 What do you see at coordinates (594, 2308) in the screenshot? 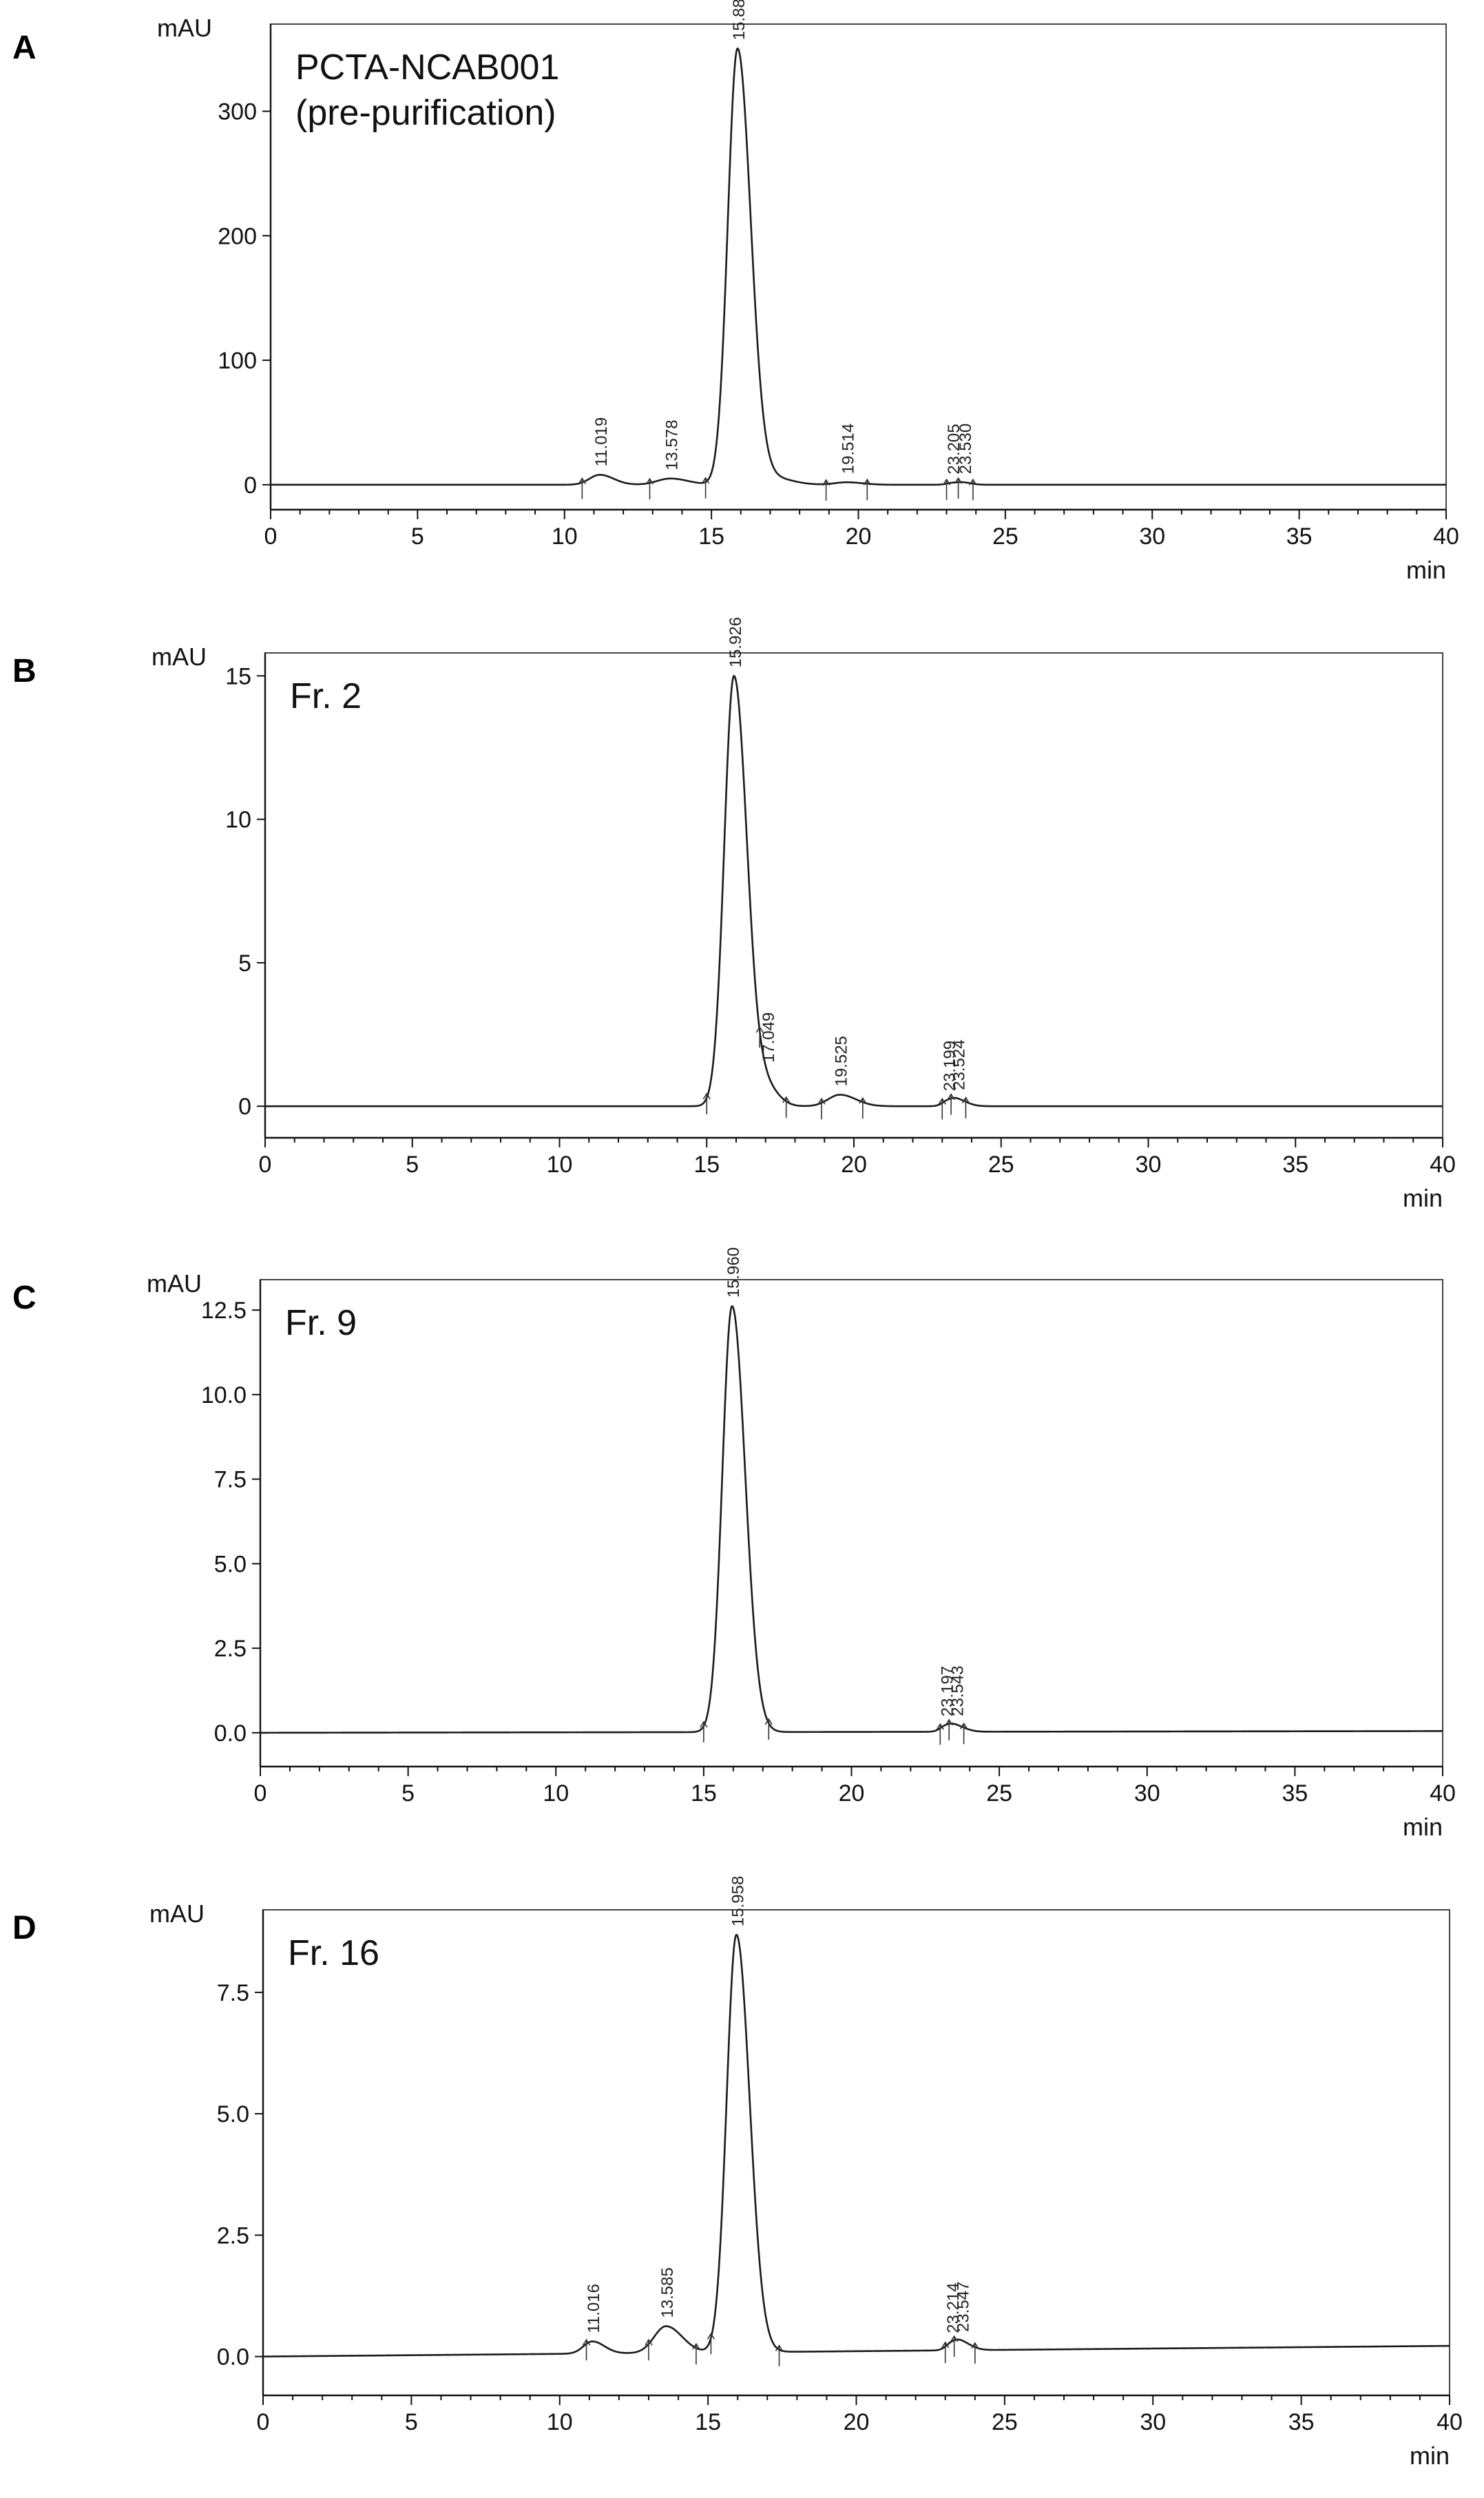
I see `peak-label: 11.016` at bounding box center [594, 2308].